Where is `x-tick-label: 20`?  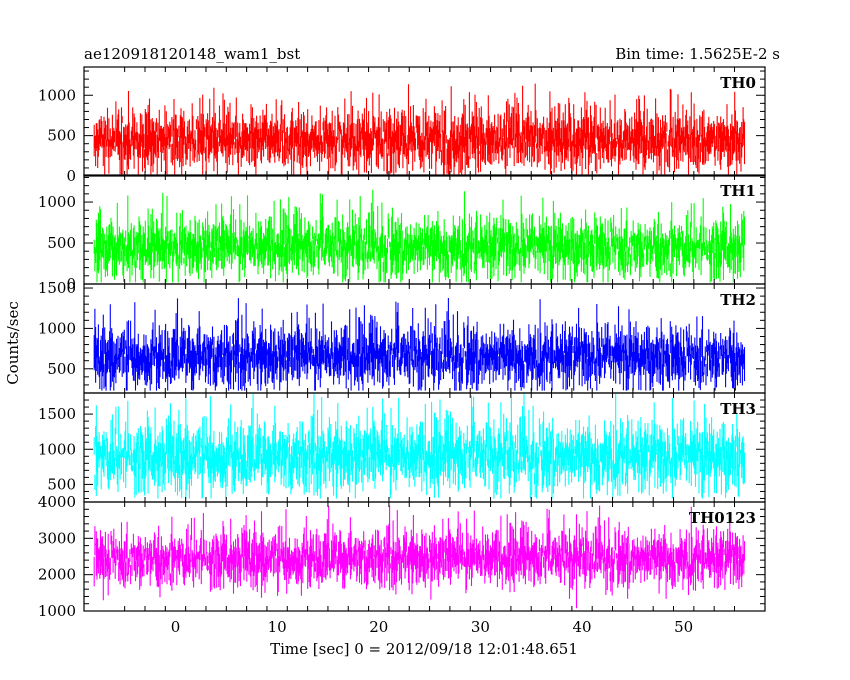
x-tick-label: 20 is located at coordinates (378, 627).